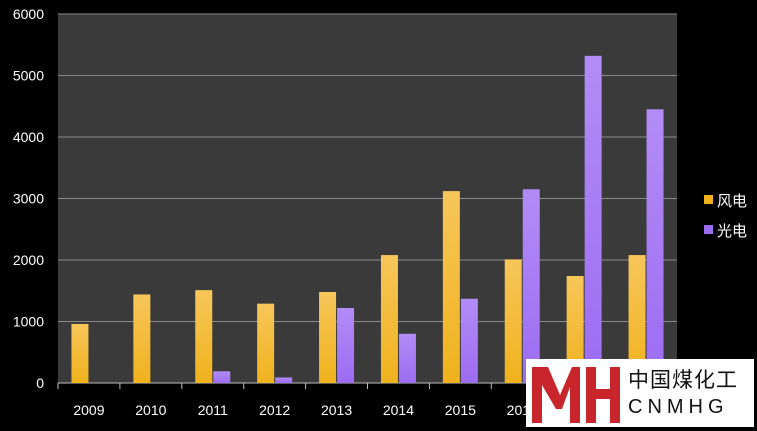  What do you see at coordinates (451, 287) in the screenshot?
I see `bar-wind-2015` at bounding box center [451, 287].